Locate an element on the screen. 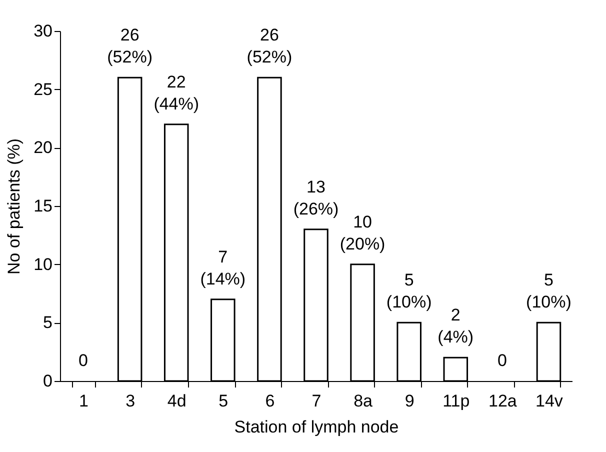  x-tick-label: 12a is located at coordinates (503, 401).